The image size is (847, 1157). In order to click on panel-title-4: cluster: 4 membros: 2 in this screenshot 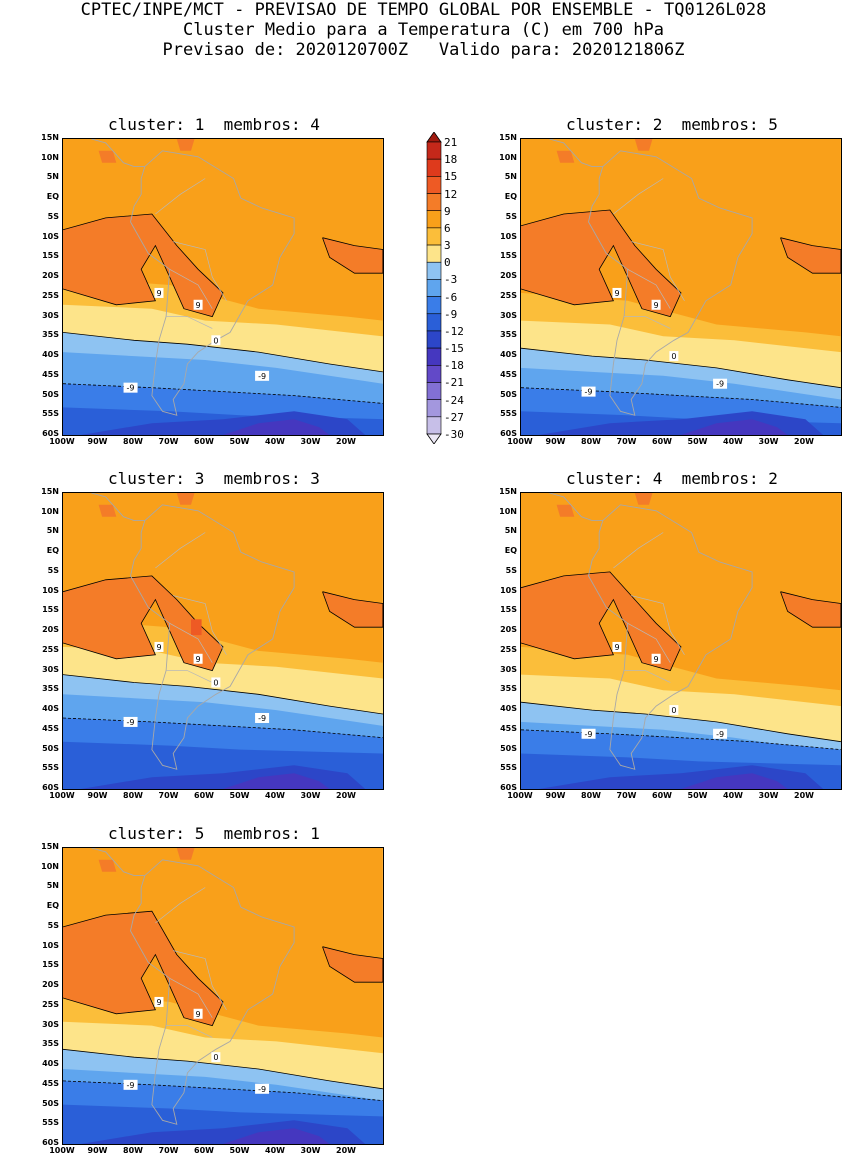, I will do `click(672, 478)`.